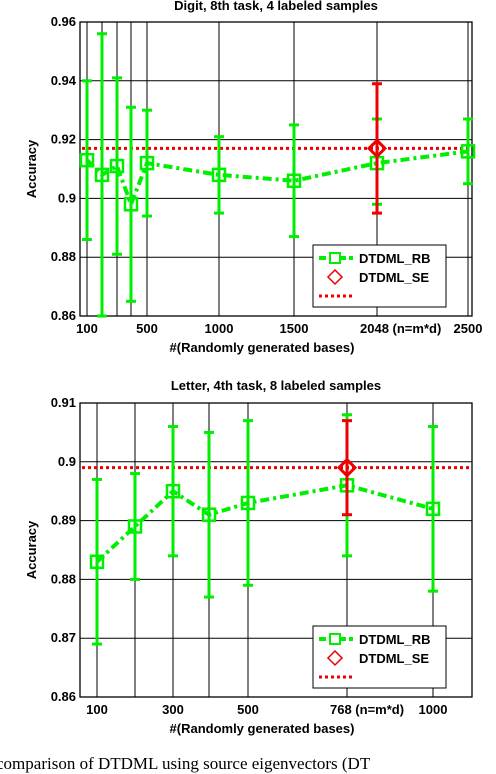  Describe the element at coordinates (63, 402) in the screenshot. I see `y-tick-label: 0.91` at that location.